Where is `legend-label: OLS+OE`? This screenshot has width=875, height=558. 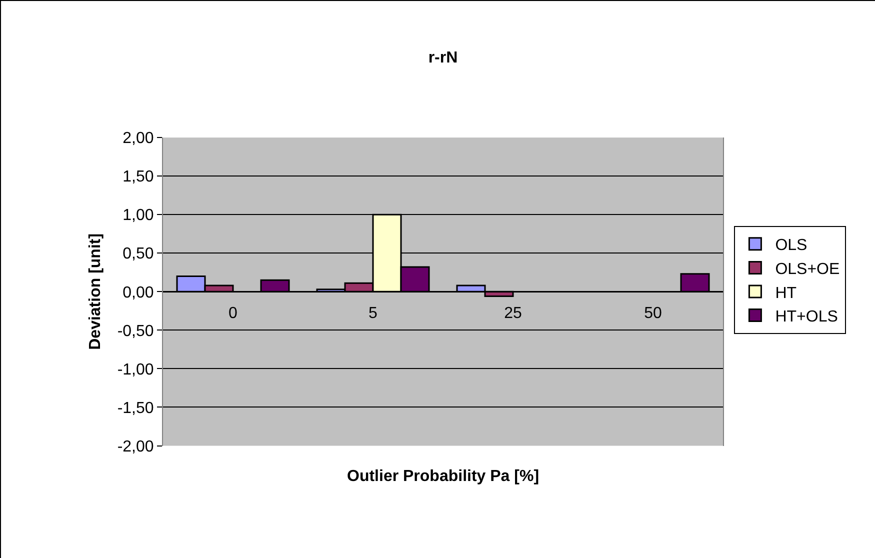
legend-label: OLS+OE is located at coordinates (807, 269).